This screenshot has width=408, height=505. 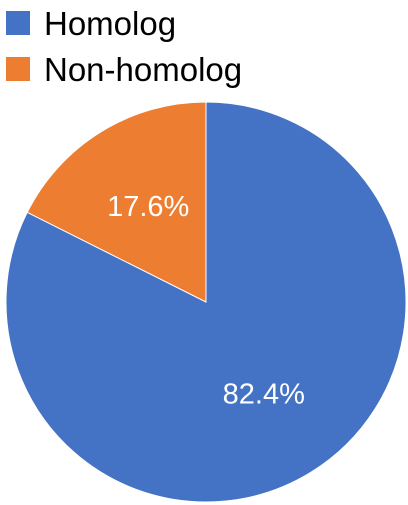 I want to click on legend-label-homolog: Homolog, so click(x=110, y=23).